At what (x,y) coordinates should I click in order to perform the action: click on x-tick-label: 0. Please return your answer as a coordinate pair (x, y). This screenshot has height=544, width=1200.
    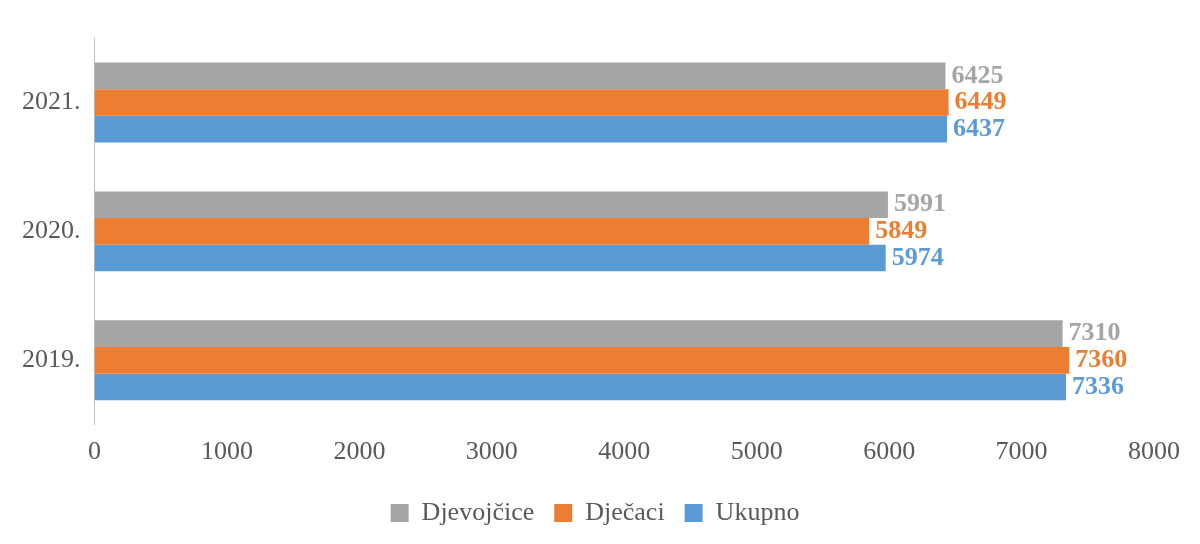
    Looking at the image, I should click on (94, 451).